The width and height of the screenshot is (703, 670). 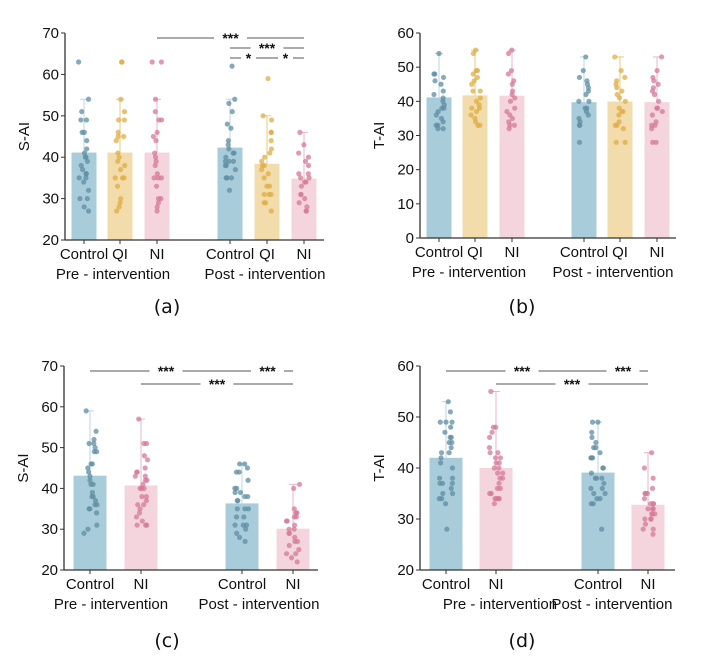 I want to click on x-tick-label: Control, so click(x=230, y=254).